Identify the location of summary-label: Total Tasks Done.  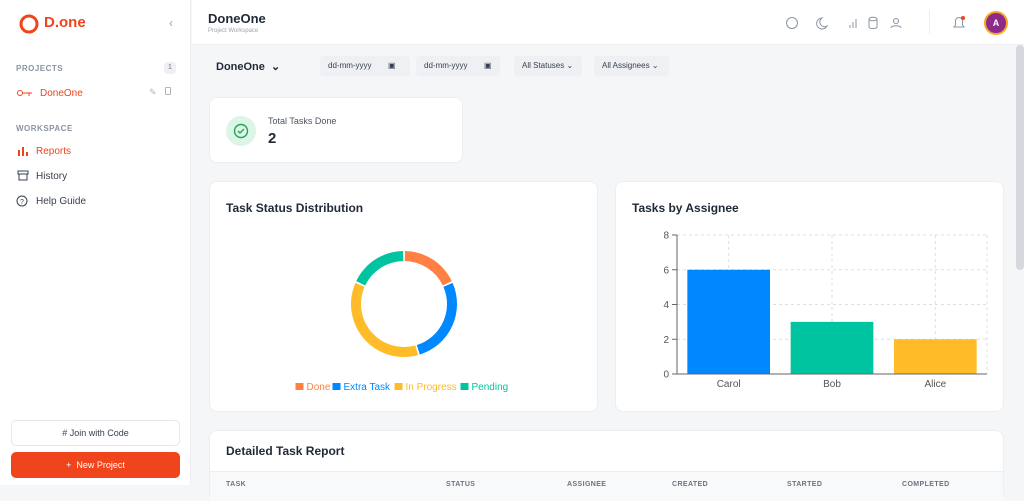
(302, 121).